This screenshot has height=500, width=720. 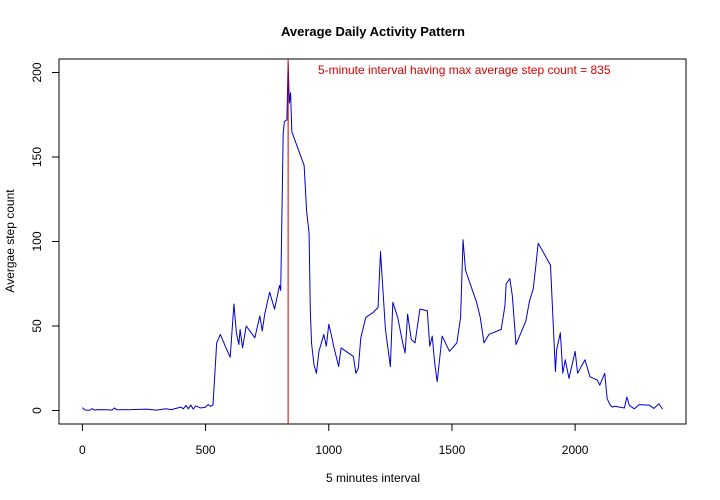 What do you see at coordinates (37, 410) in the screenshot?
I see `y-tick-label: 0` at bounding box center [37, 410].